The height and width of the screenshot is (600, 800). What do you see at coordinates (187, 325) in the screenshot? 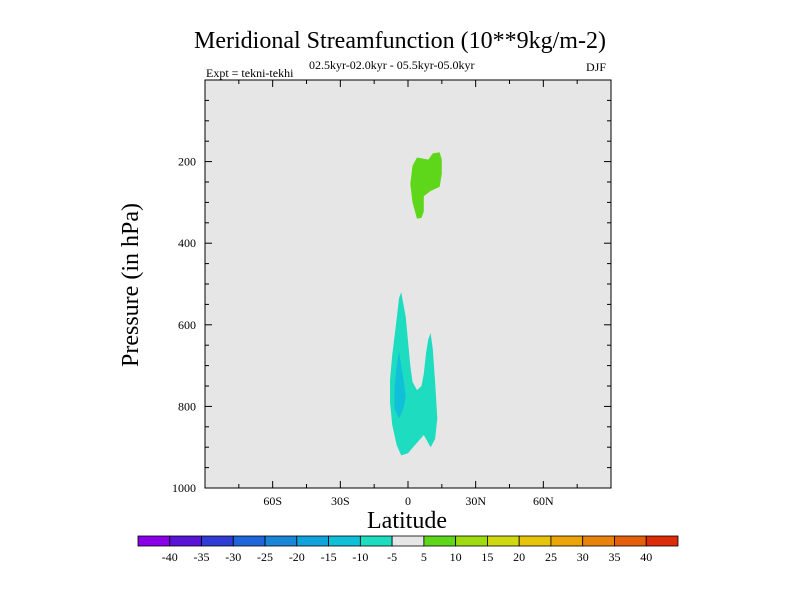
I see `y-tick-label: 600` at bounding box center [187, 325].